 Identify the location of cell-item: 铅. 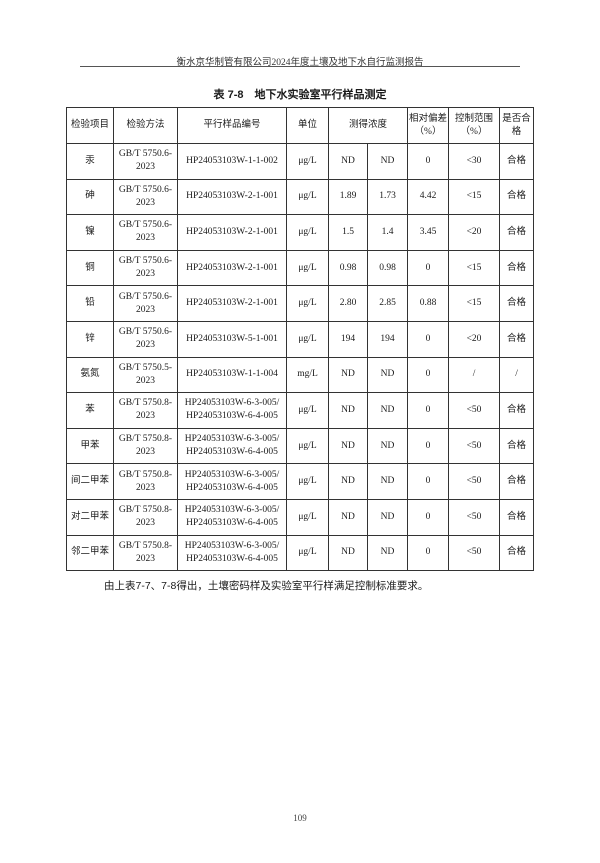
(90, 303).